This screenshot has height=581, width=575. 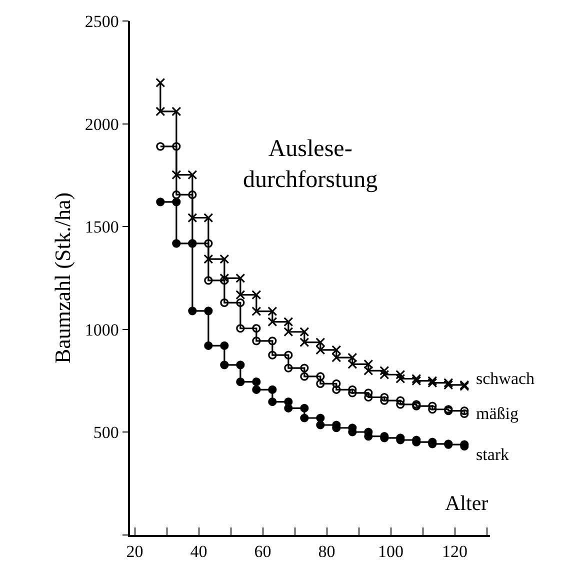 What do you see at coordinates (101, 124) in the screenshot?
I see `y-tick-label: 2000` at bounding box center [101, 124].